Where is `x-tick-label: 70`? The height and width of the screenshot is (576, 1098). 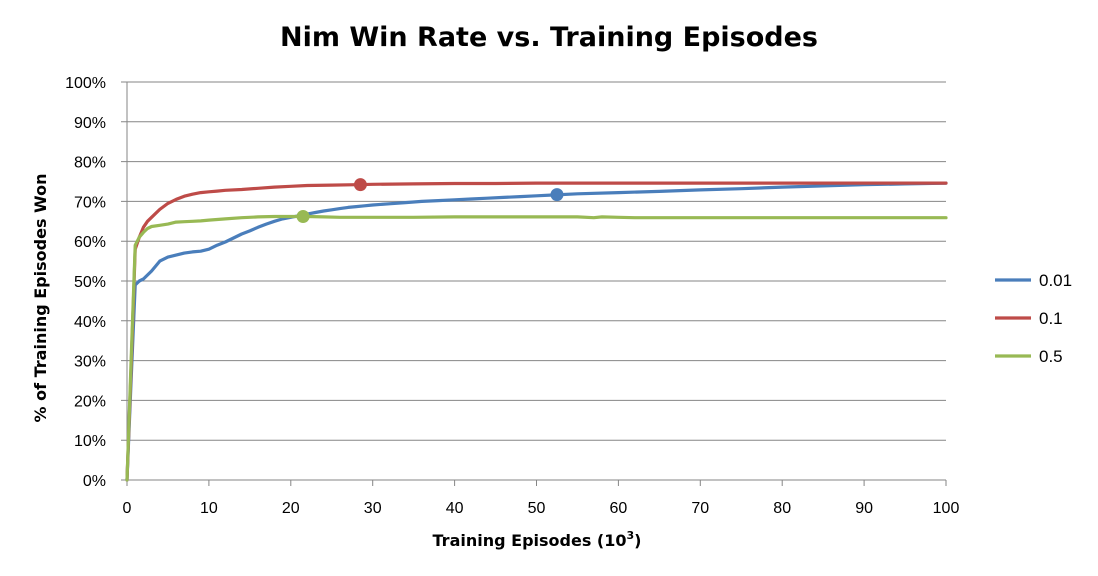 x-tick-label: 70 is located at coordinates (700, 508).